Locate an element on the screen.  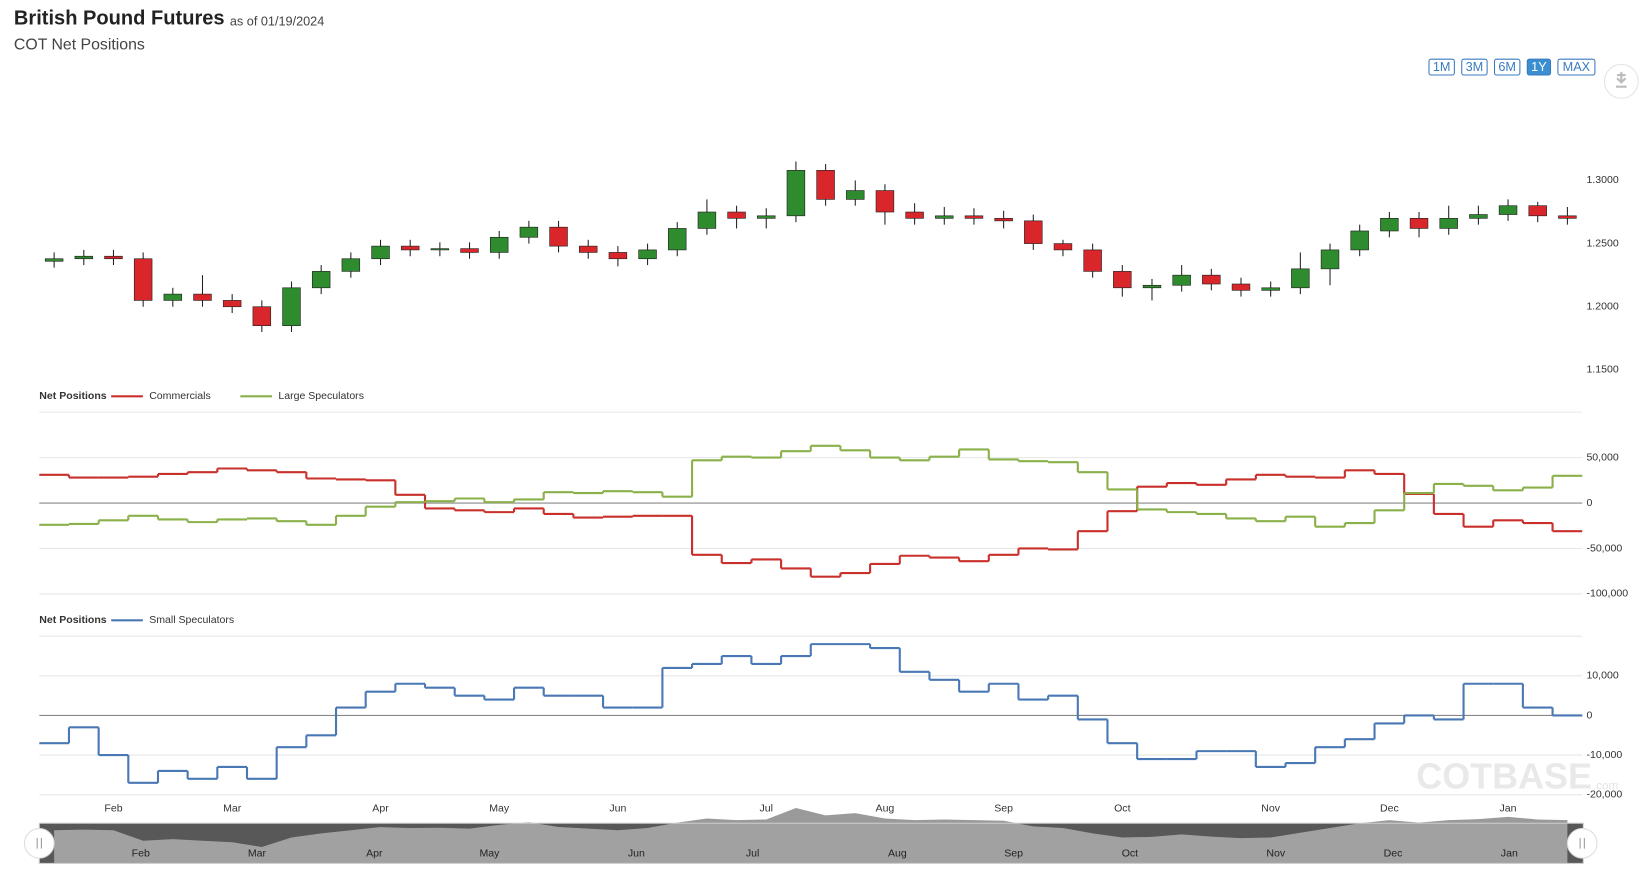
range-button-label: MAX is located at coordinates (1577, 67).